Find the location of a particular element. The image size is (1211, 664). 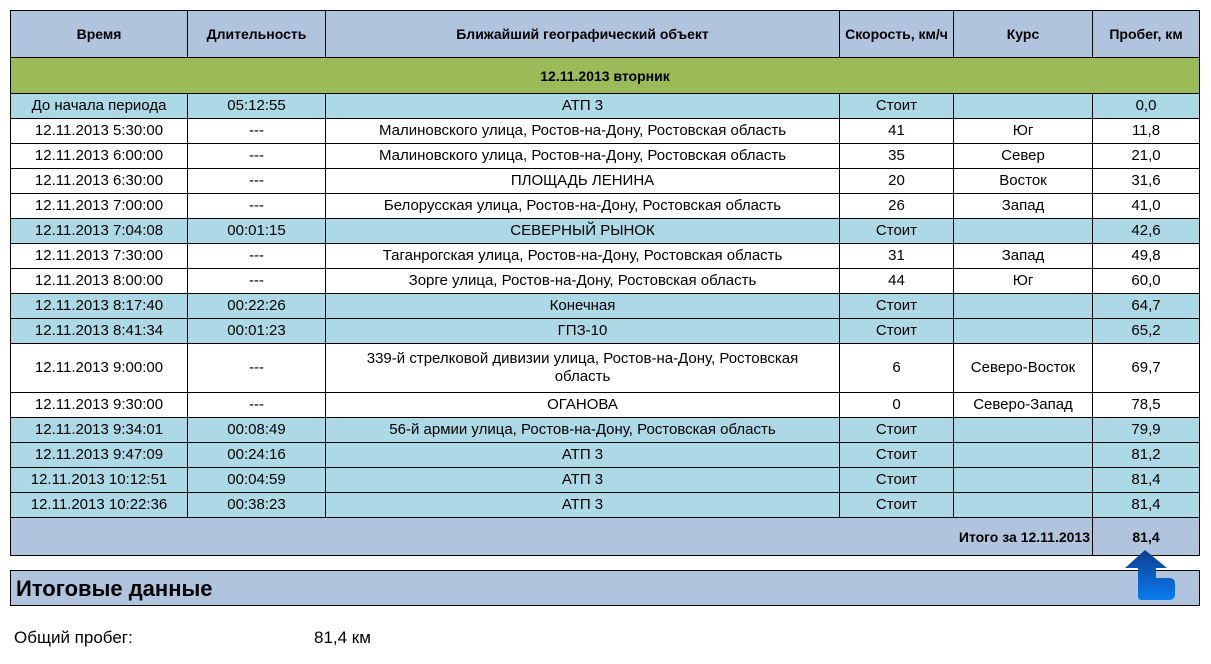

cell-time: 12.11.2013 5:30:00 is located at coordinates (99, 131).